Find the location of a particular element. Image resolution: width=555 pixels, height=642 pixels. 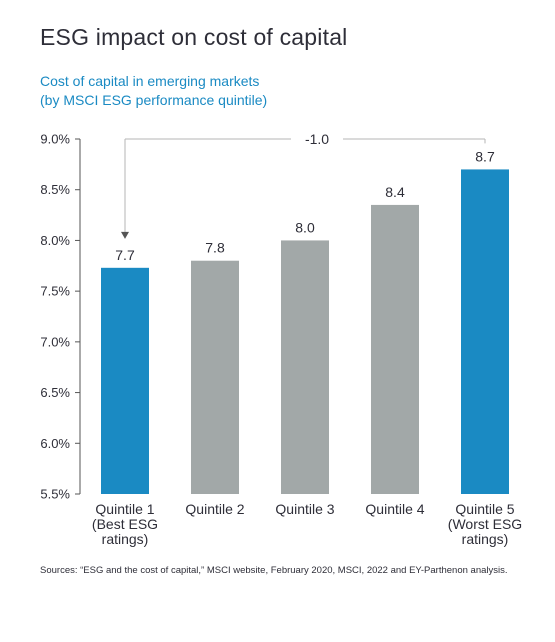

data-label: 7.8 is located at coordinates (215, 248).